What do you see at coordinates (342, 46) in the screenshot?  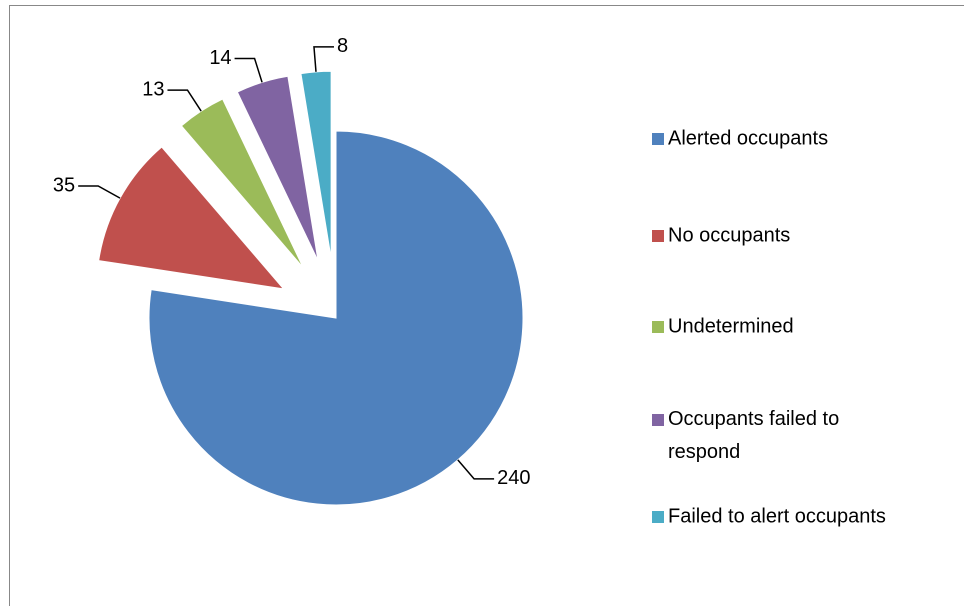 I see `data-label: 8` at bounding box center [342, 46].